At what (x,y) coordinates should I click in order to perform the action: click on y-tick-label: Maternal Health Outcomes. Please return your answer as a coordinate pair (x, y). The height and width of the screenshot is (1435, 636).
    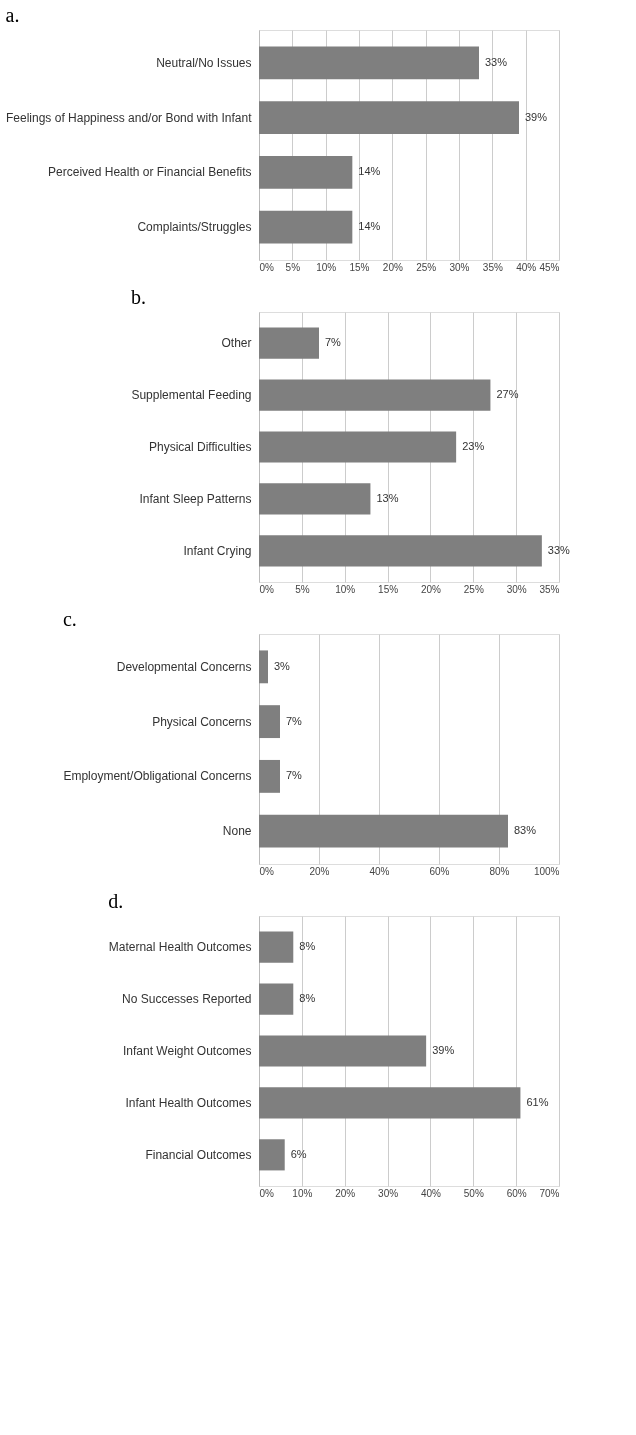
    Looking at the image, I should click on (180, 947).